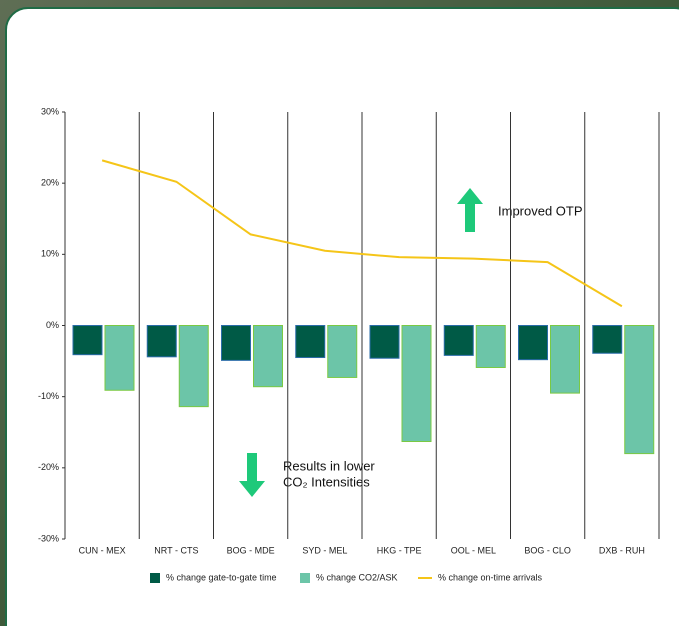 The height and width of the screenshot is (626, 679). What do you see at coordinates (470, 210) in the screenshot?
I see `up-arrow` at bounding box center [470, 210].